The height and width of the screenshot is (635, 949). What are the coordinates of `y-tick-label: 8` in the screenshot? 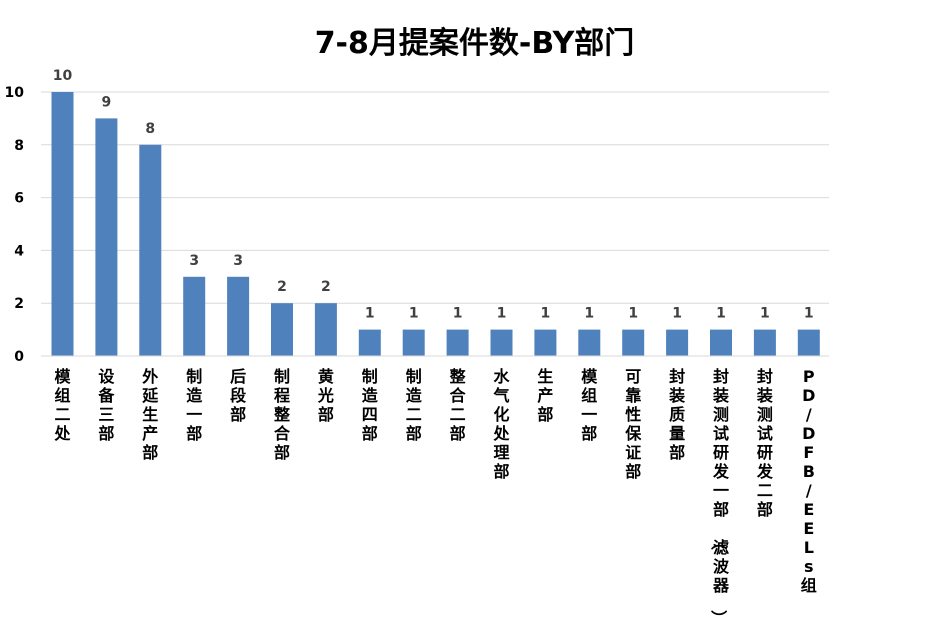 It's located at (19, 146).